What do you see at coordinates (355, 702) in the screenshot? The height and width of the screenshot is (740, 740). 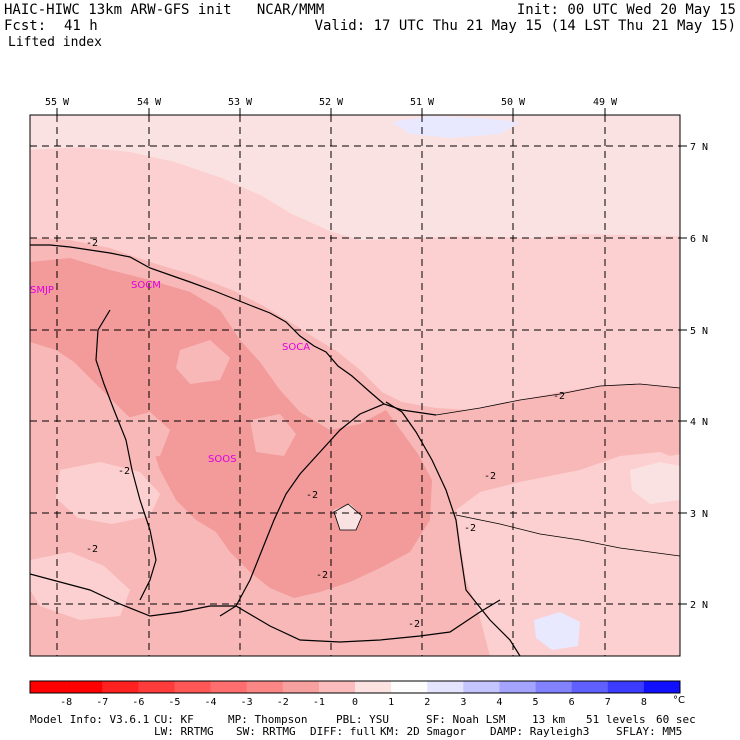 I see `colorbar-tick-label: 0` at bounding box center [355, 702].